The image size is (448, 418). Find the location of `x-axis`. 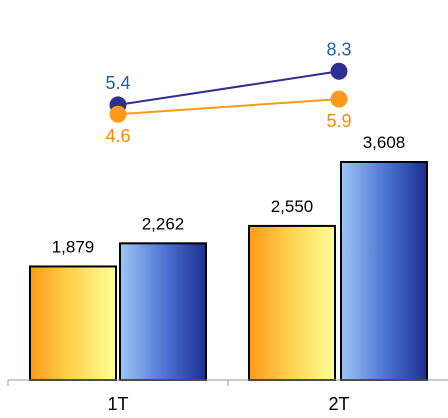

x-axis is located at coordinates (227, 382).